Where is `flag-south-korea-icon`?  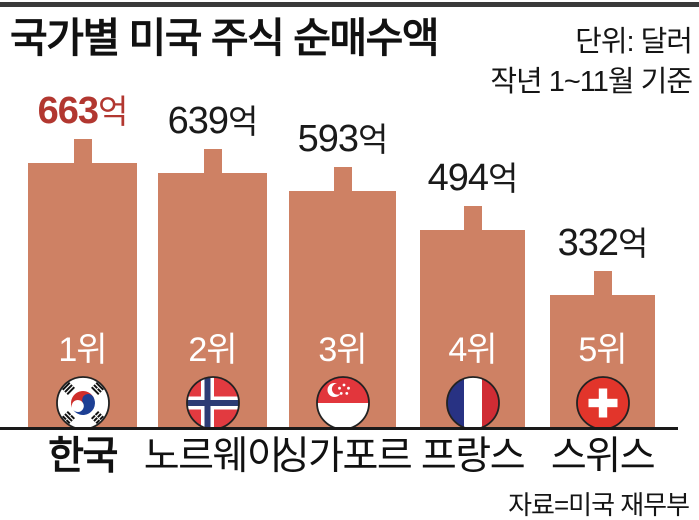
flag-south-korea-icon is located at coordinates (82, 403).